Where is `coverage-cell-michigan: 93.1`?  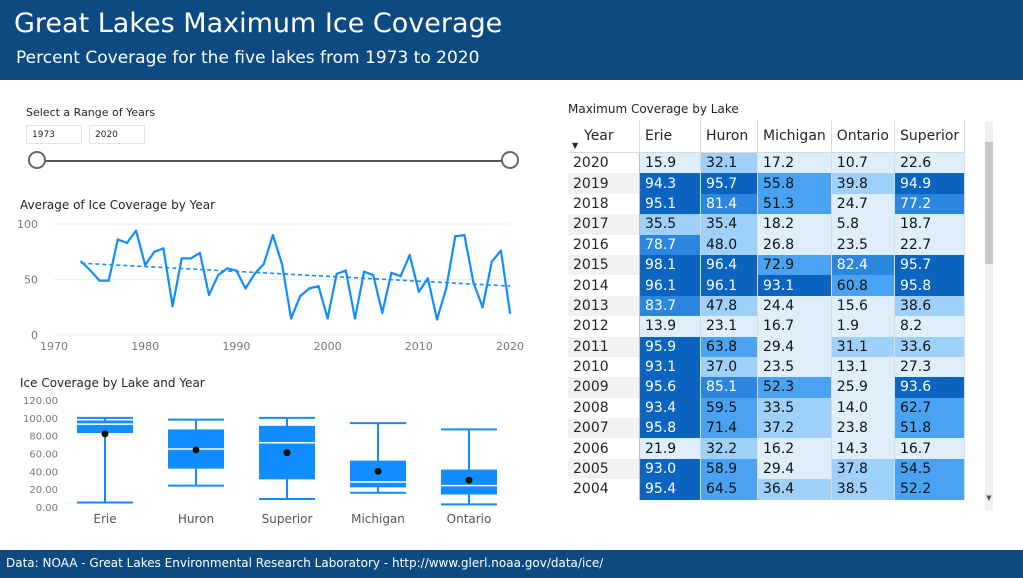 coverage-cell-michigan: 93.1 is located at coordinates (794, 285).